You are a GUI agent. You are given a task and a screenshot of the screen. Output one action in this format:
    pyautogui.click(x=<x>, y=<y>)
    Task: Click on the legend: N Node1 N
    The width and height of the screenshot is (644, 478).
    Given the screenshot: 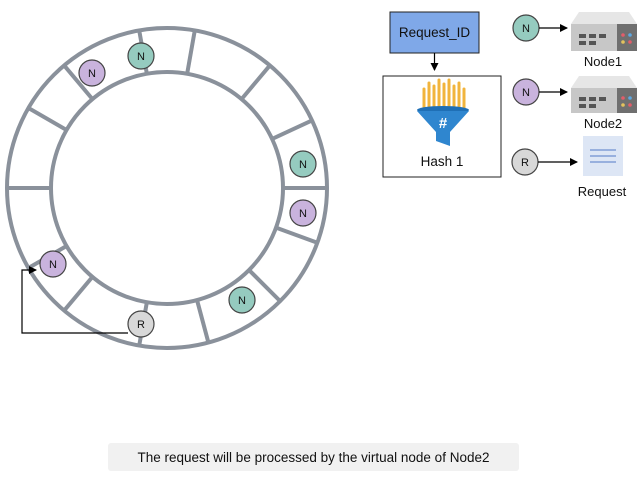 What is the action you would take?
    pyautogui.click(x=574, y=105)
    